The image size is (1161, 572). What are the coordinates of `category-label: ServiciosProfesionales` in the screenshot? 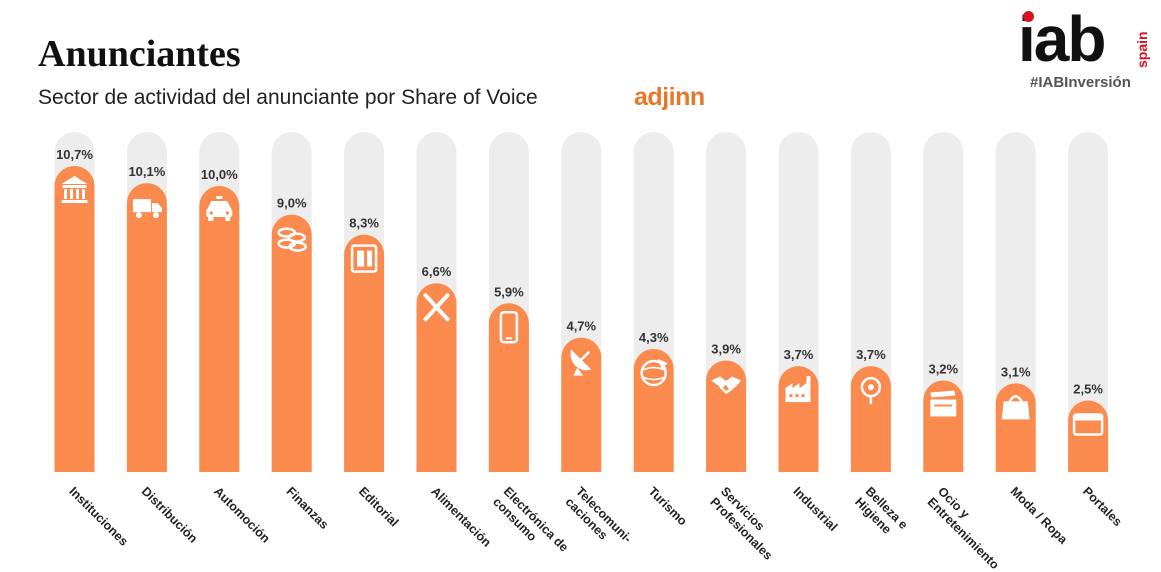 It's located at (746, 523).